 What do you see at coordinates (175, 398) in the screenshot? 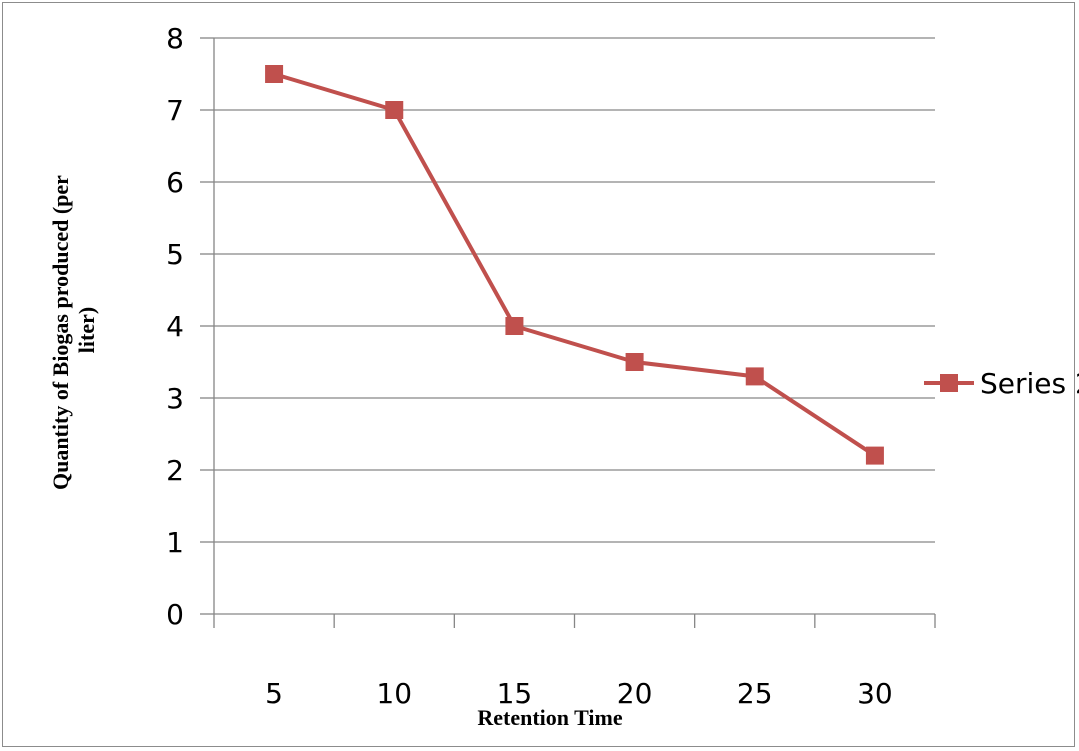
I see `y-tick-label-3: 3` at bounding box center [175, 398].